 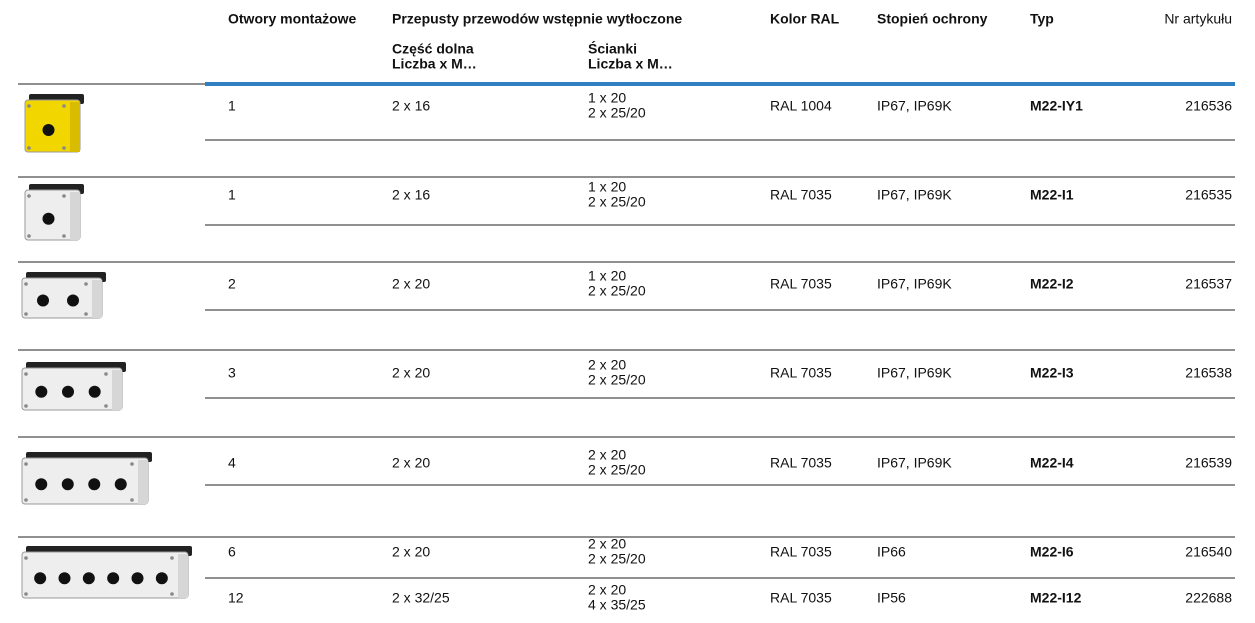 What do you see at coordinates (232, 552) in the screenshot?
I see `cell: 6` at bounding box center [232, 552].